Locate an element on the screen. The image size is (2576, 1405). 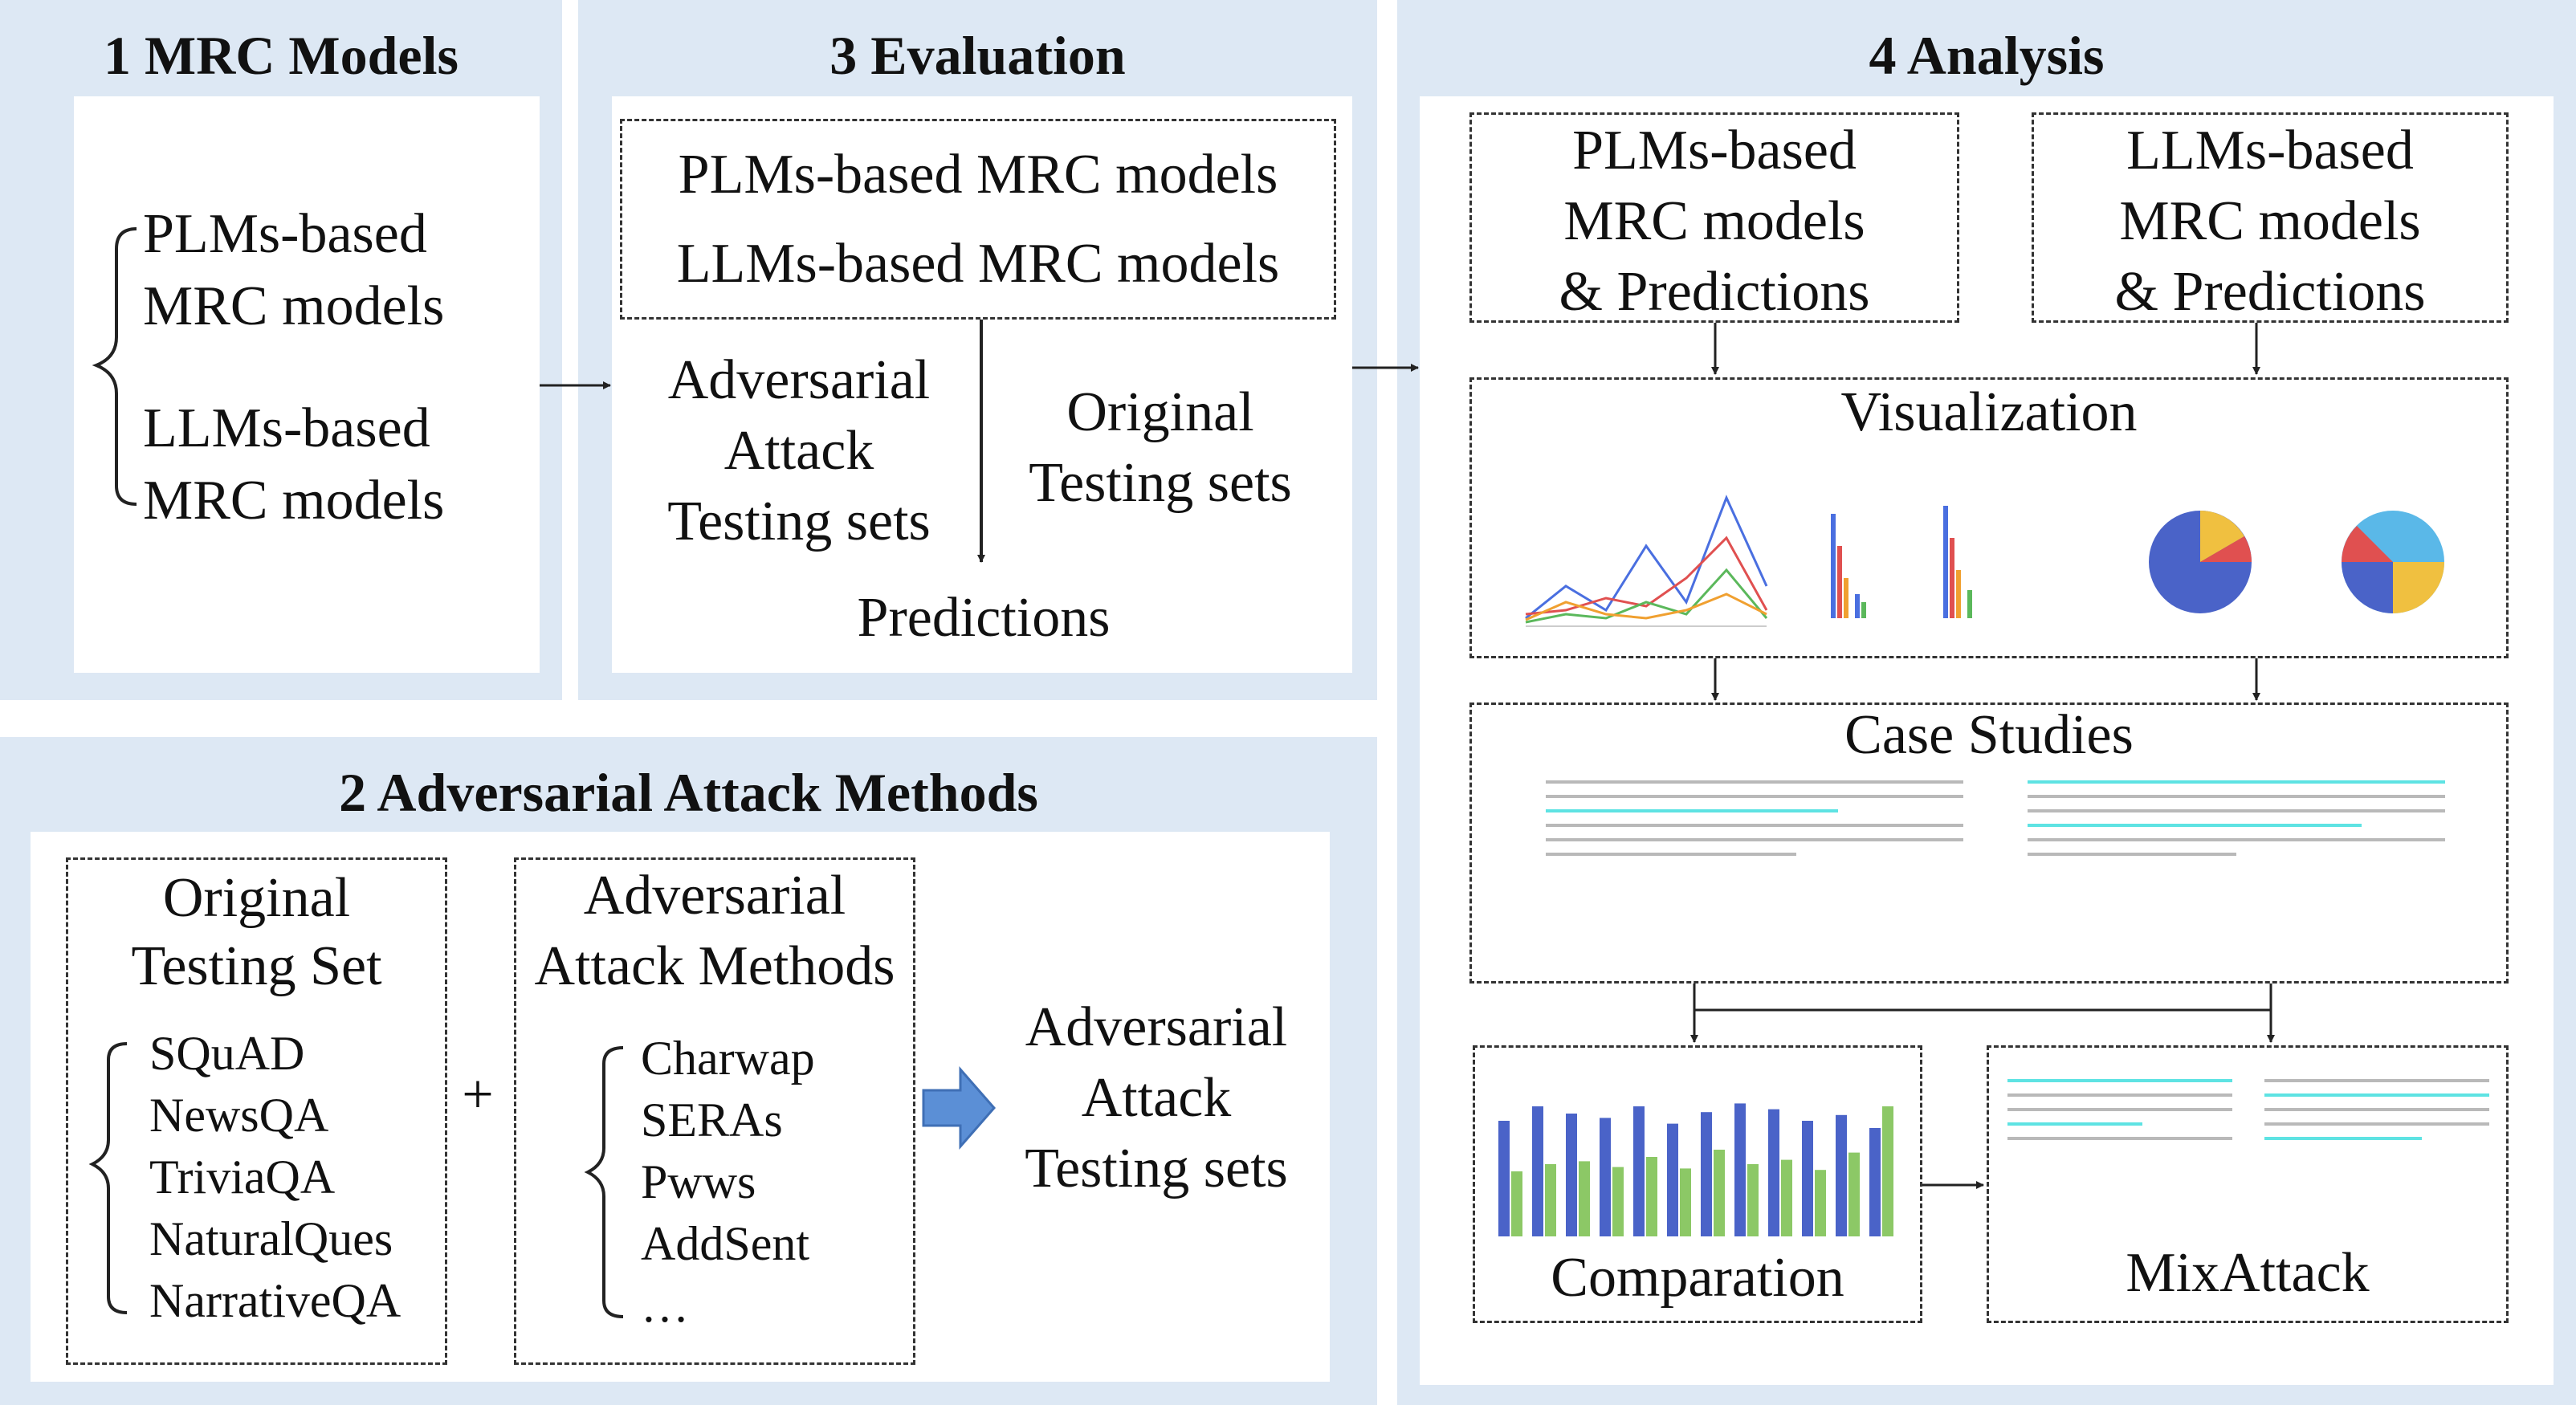
line-chart-thumb is located at coordinates (1646, 561).